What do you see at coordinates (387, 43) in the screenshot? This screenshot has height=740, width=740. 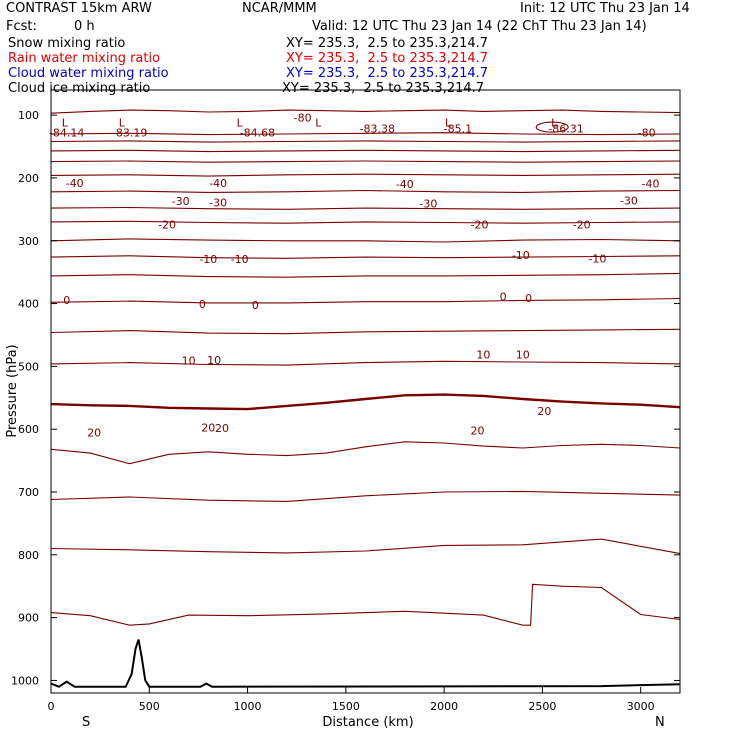 I see `field-snow-xy: XY= 235.3, 2.5 to 235.3,214.7` at bounding box center [387, 43].